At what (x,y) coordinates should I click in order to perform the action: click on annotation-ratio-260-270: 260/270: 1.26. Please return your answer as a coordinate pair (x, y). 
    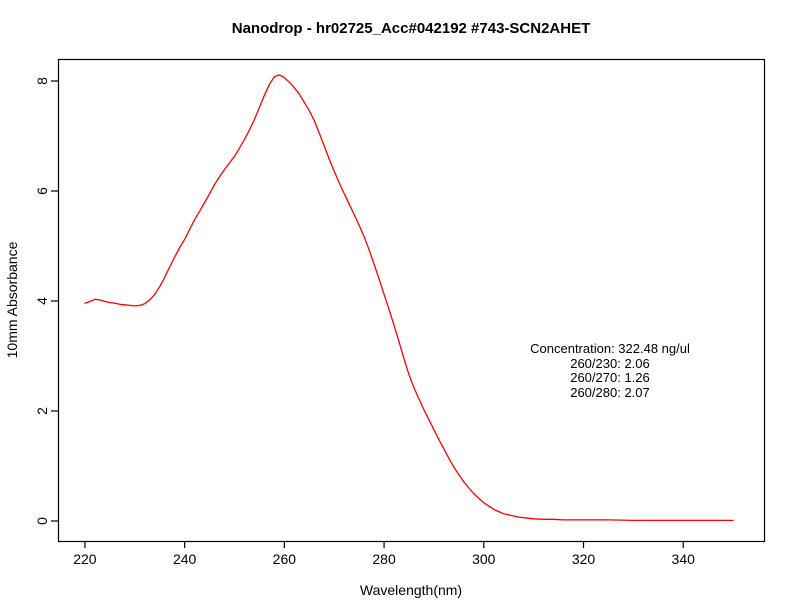
    Looking at the image, I should click on (610, 377).